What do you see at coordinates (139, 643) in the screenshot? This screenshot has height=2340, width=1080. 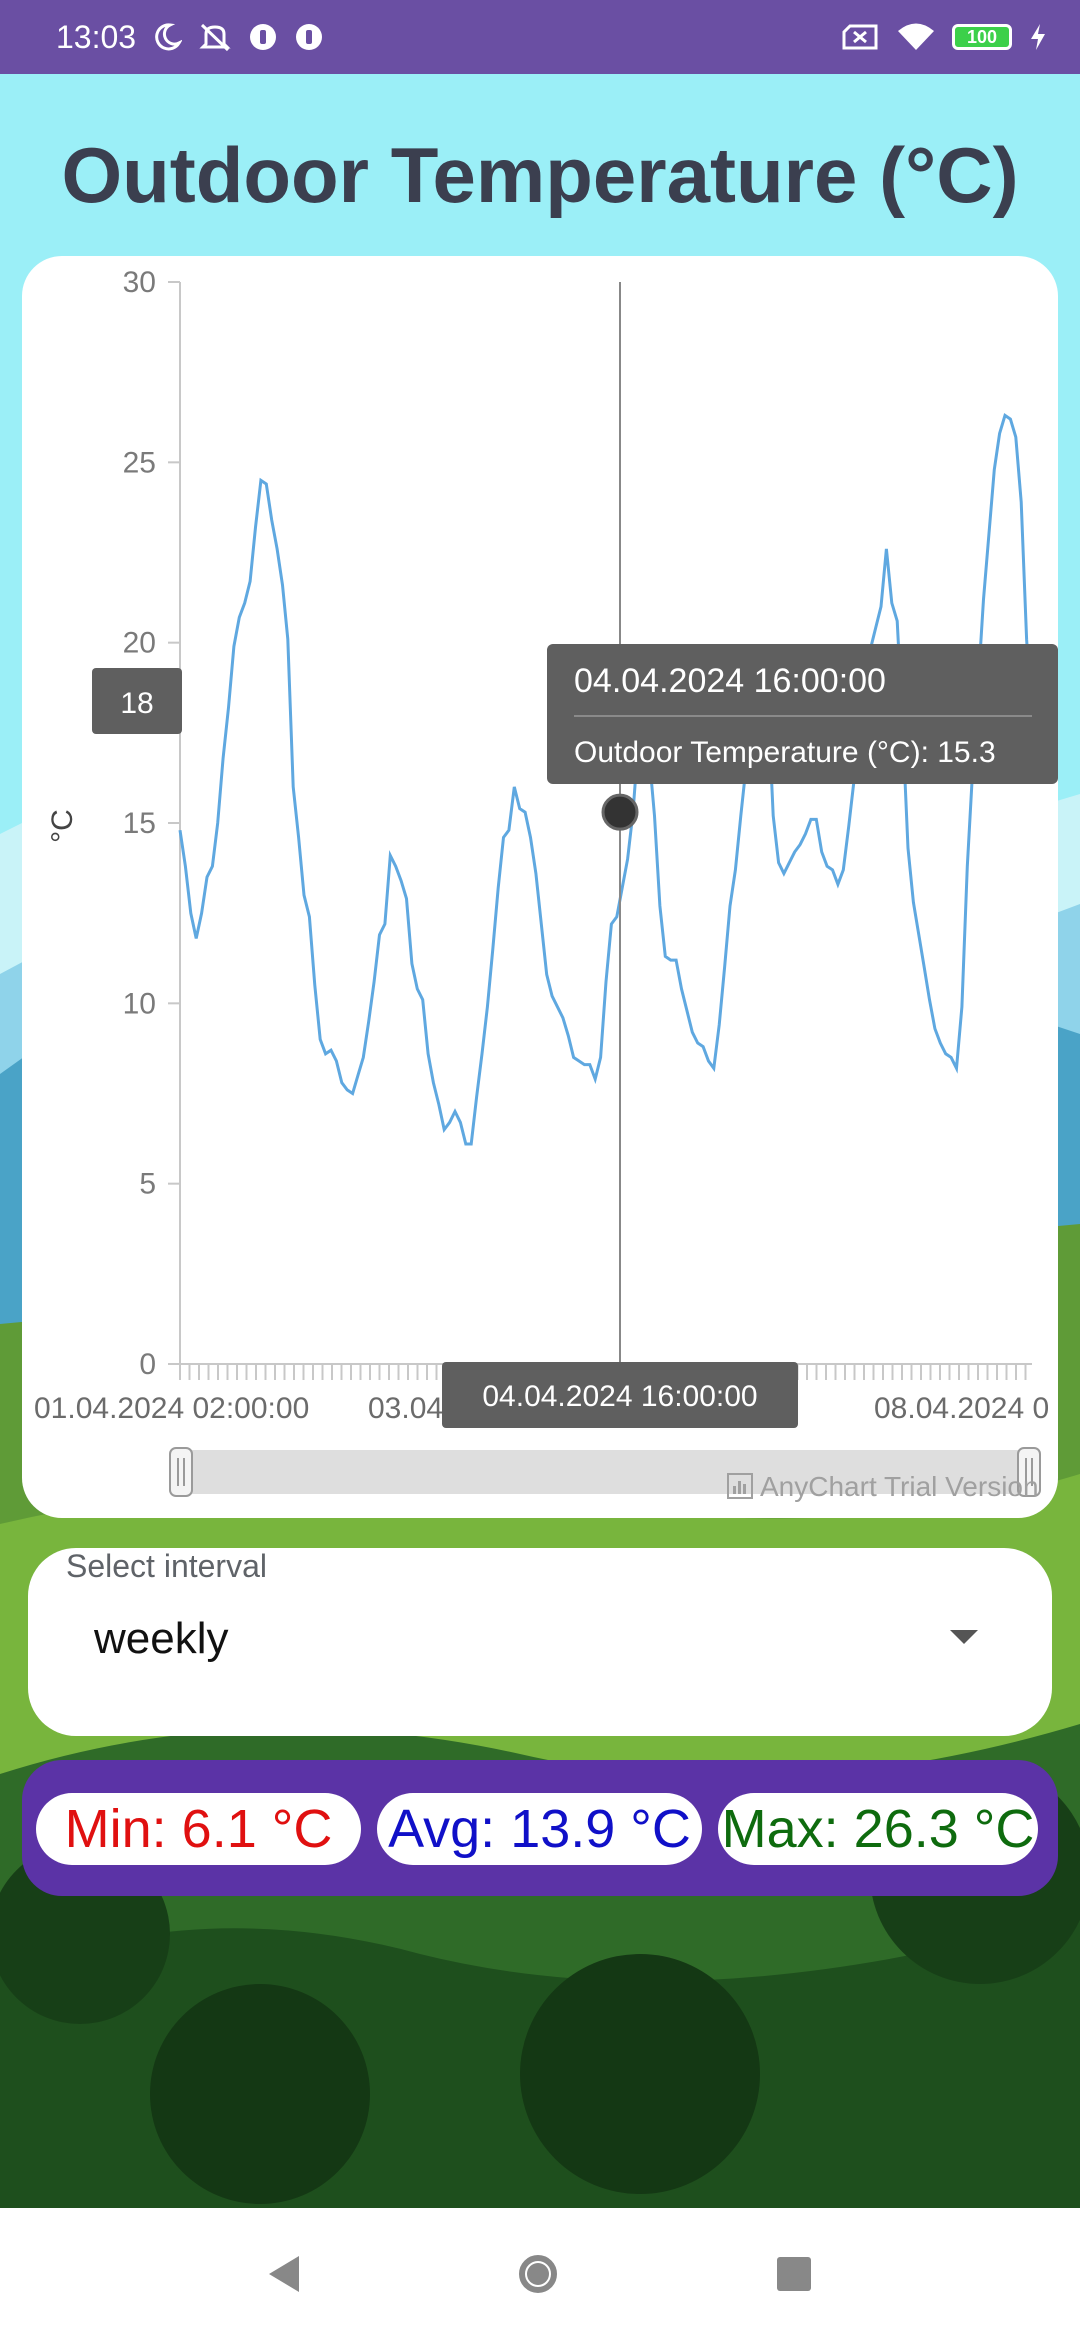 I see `y-tick-label: 20` at bounding box center [139, 643].